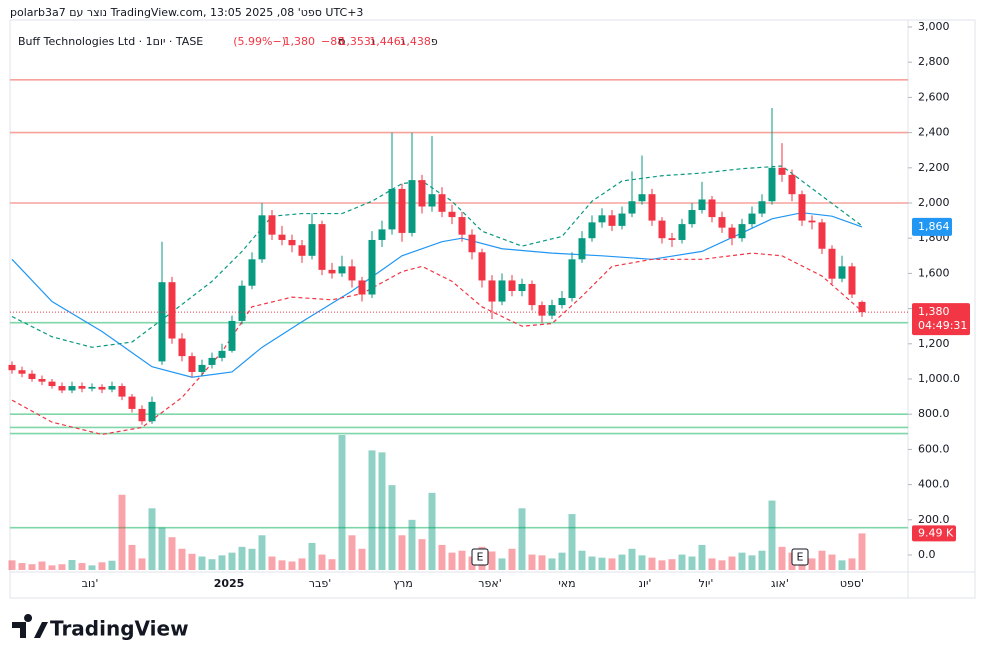 This screenshot has height=659, width=985. Describe the element at coordinates (800, 557) in the screenshot. I see `event-label: E` at that location.